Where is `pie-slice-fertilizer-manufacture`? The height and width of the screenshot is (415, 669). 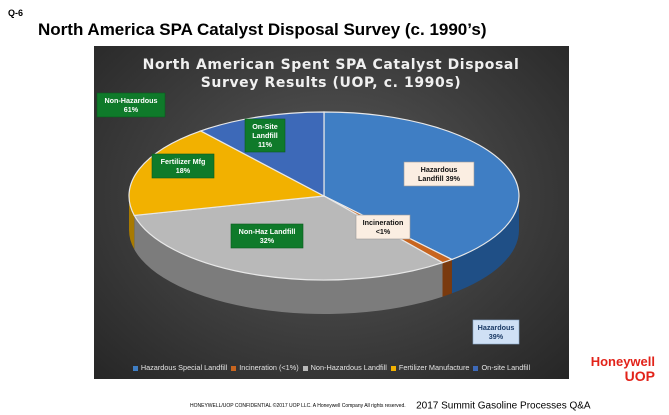
pie-slice-fertilizer-manufacture is located at coordinates (227, 173).